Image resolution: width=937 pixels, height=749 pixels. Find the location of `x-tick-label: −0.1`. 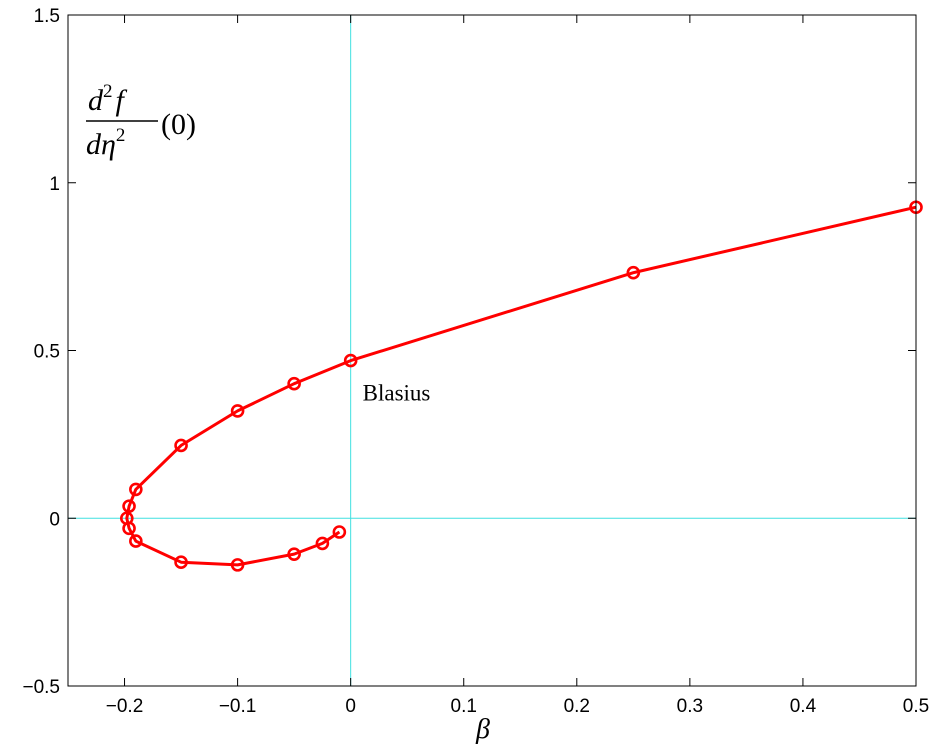

x-tick-label: −0.1 is located at coordinates (238, 706).